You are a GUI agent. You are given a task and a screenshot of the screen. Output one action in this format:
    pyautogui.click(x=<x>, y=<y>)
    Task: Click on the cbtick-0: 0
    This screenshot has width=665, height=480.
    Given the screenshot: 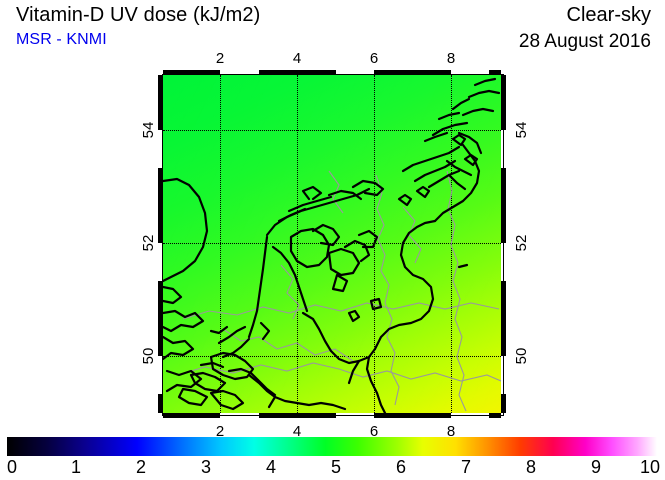 What is the action you would take?
    pyautogui.click(x=12, y=467)
    